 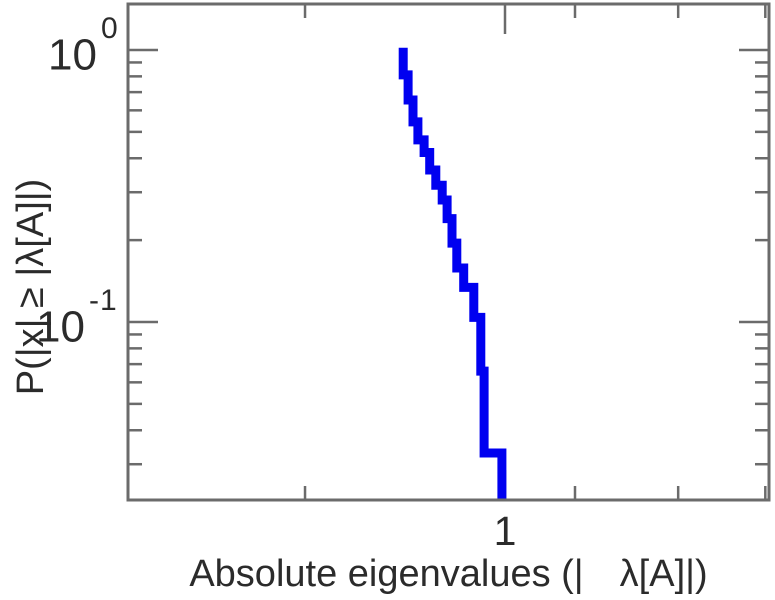 What do you see at coordinates (663, 574) in the screenshot?
I see `x-axis-label-suffix: λ[A]|)` at bounding box center [663, 574].